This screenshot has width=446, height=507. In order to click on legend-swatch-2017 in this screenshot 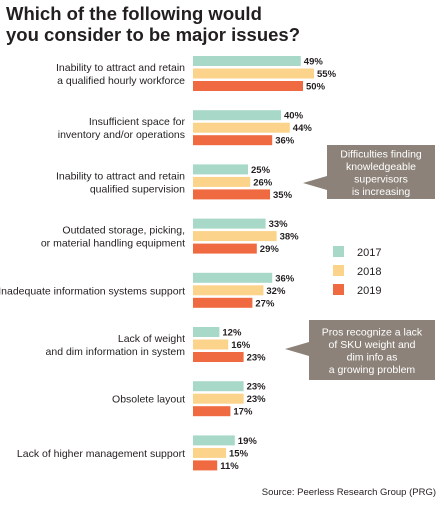, I will do `click(338, 251)`.